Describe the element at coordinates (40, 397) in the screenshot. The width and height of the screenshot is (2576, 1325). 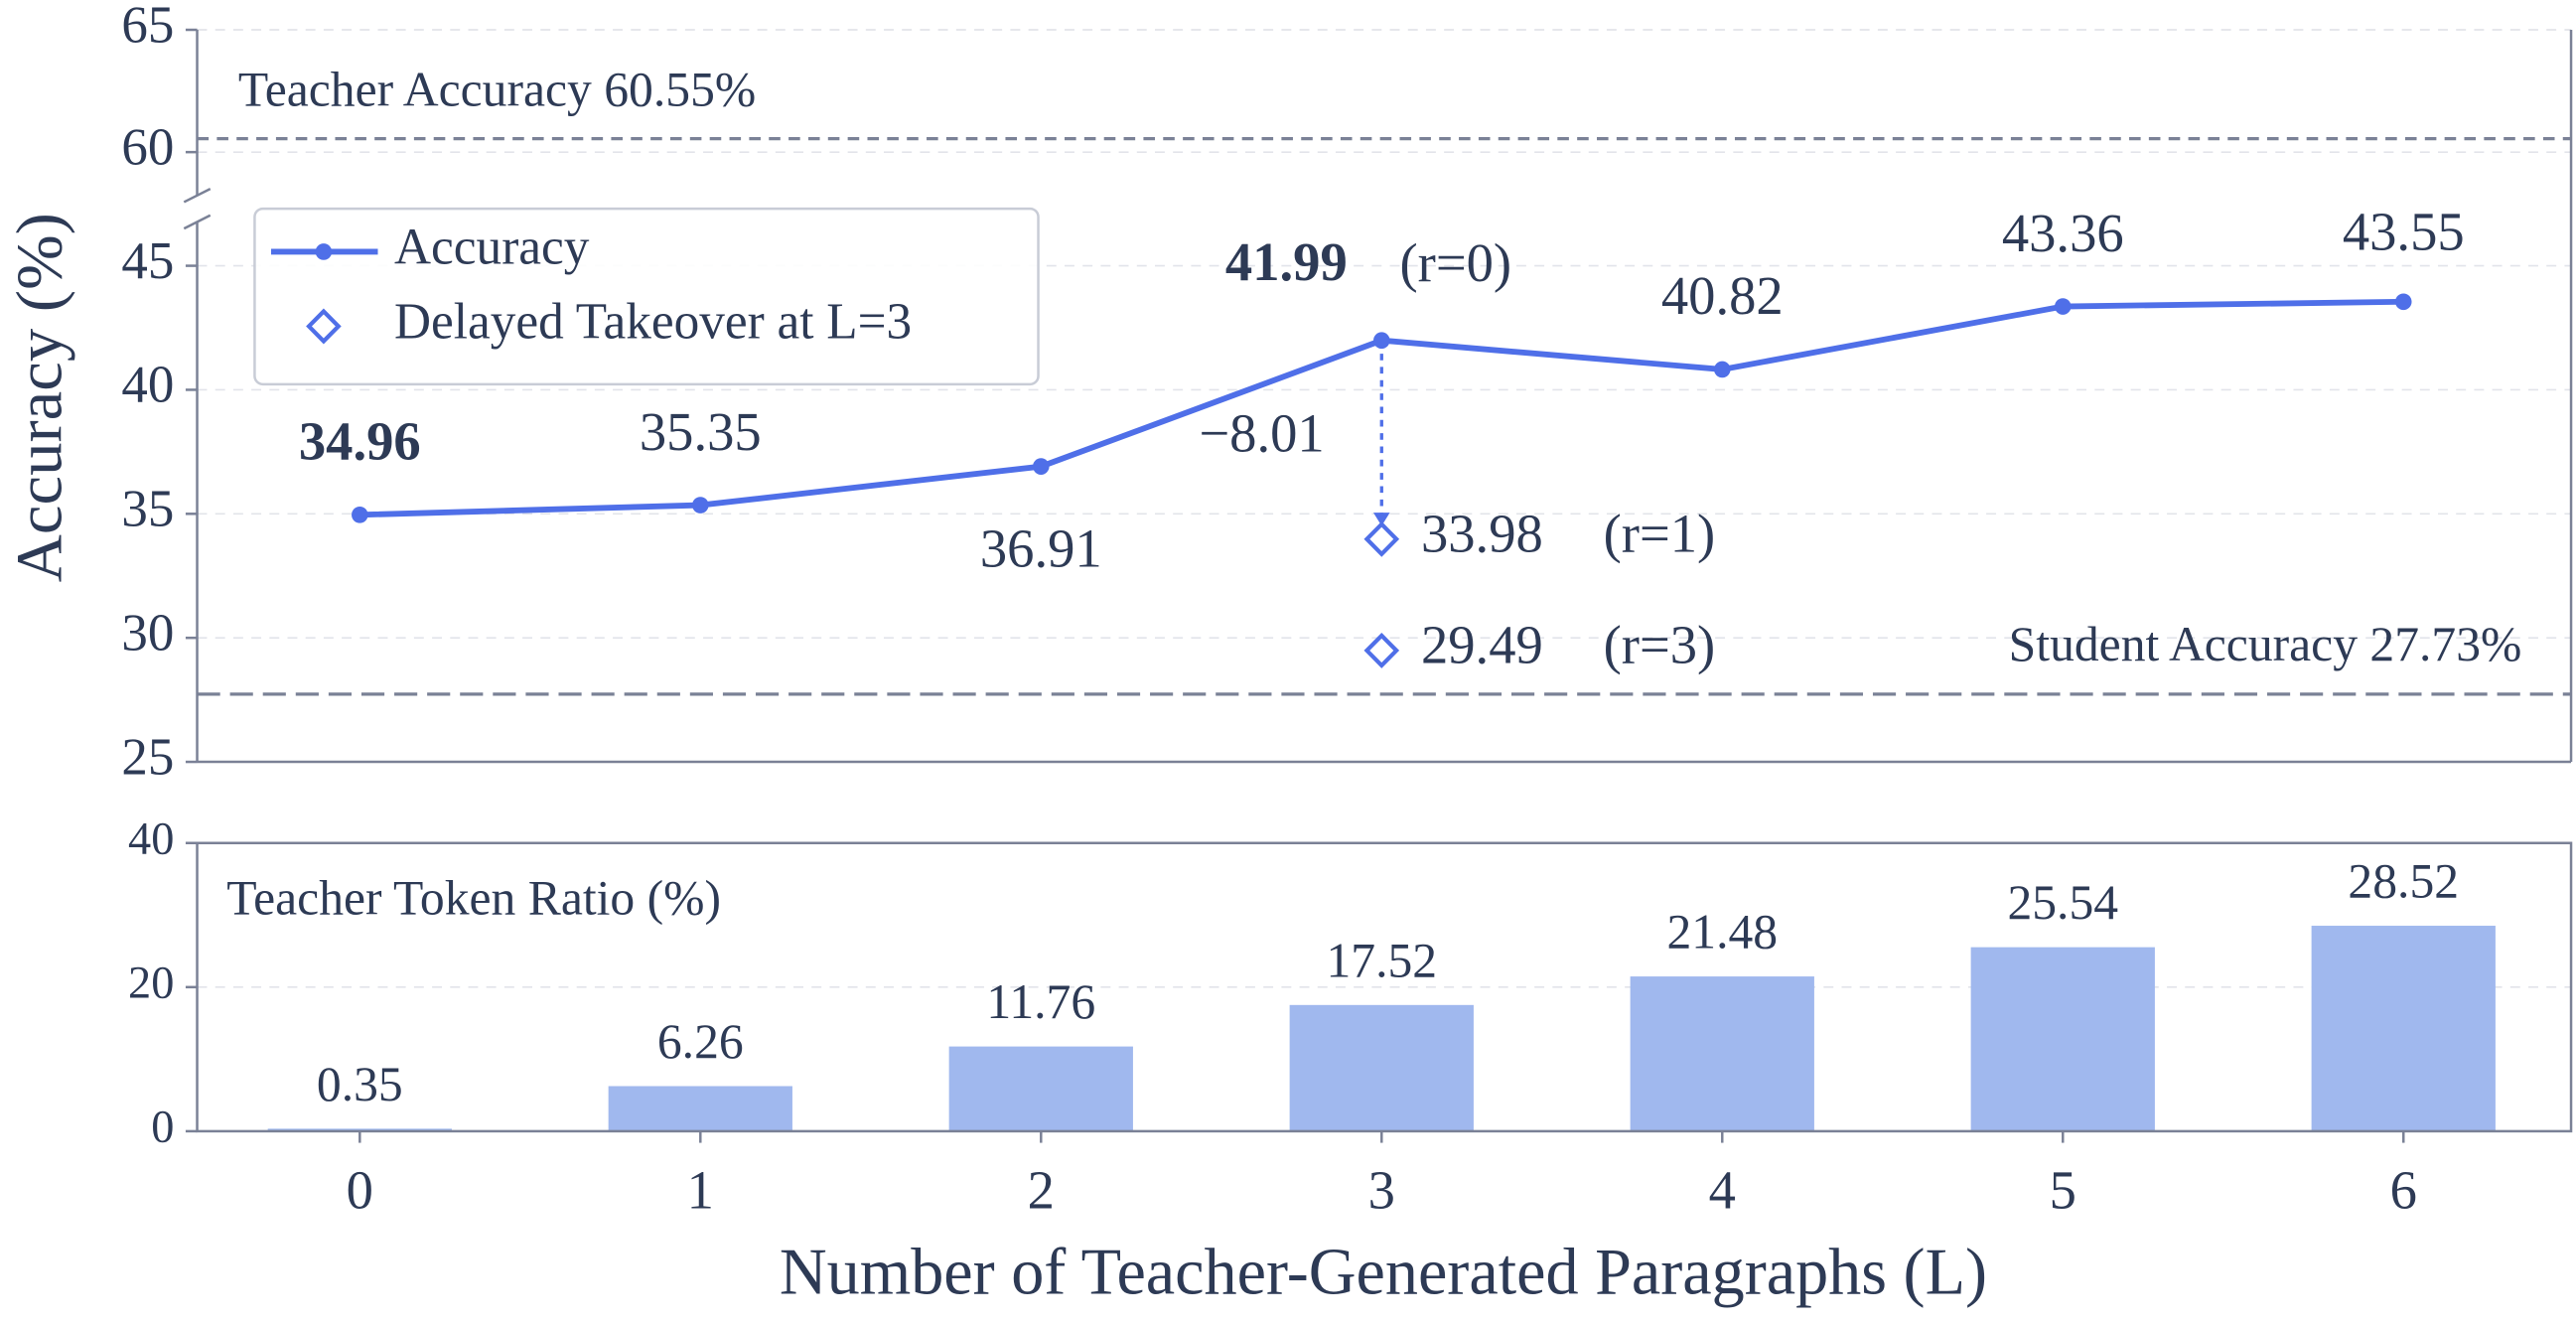
I see `y-axis-label: Accuracy (%)` at that location.